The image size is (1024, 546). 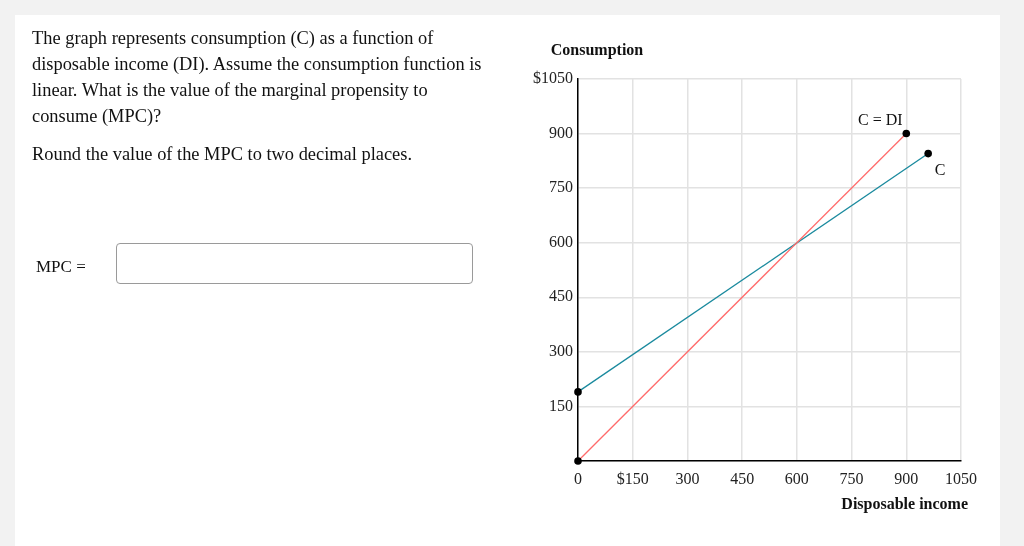 I want to click on text: Round the value of the MPC to two decimal places., so click(x=222, y=154).